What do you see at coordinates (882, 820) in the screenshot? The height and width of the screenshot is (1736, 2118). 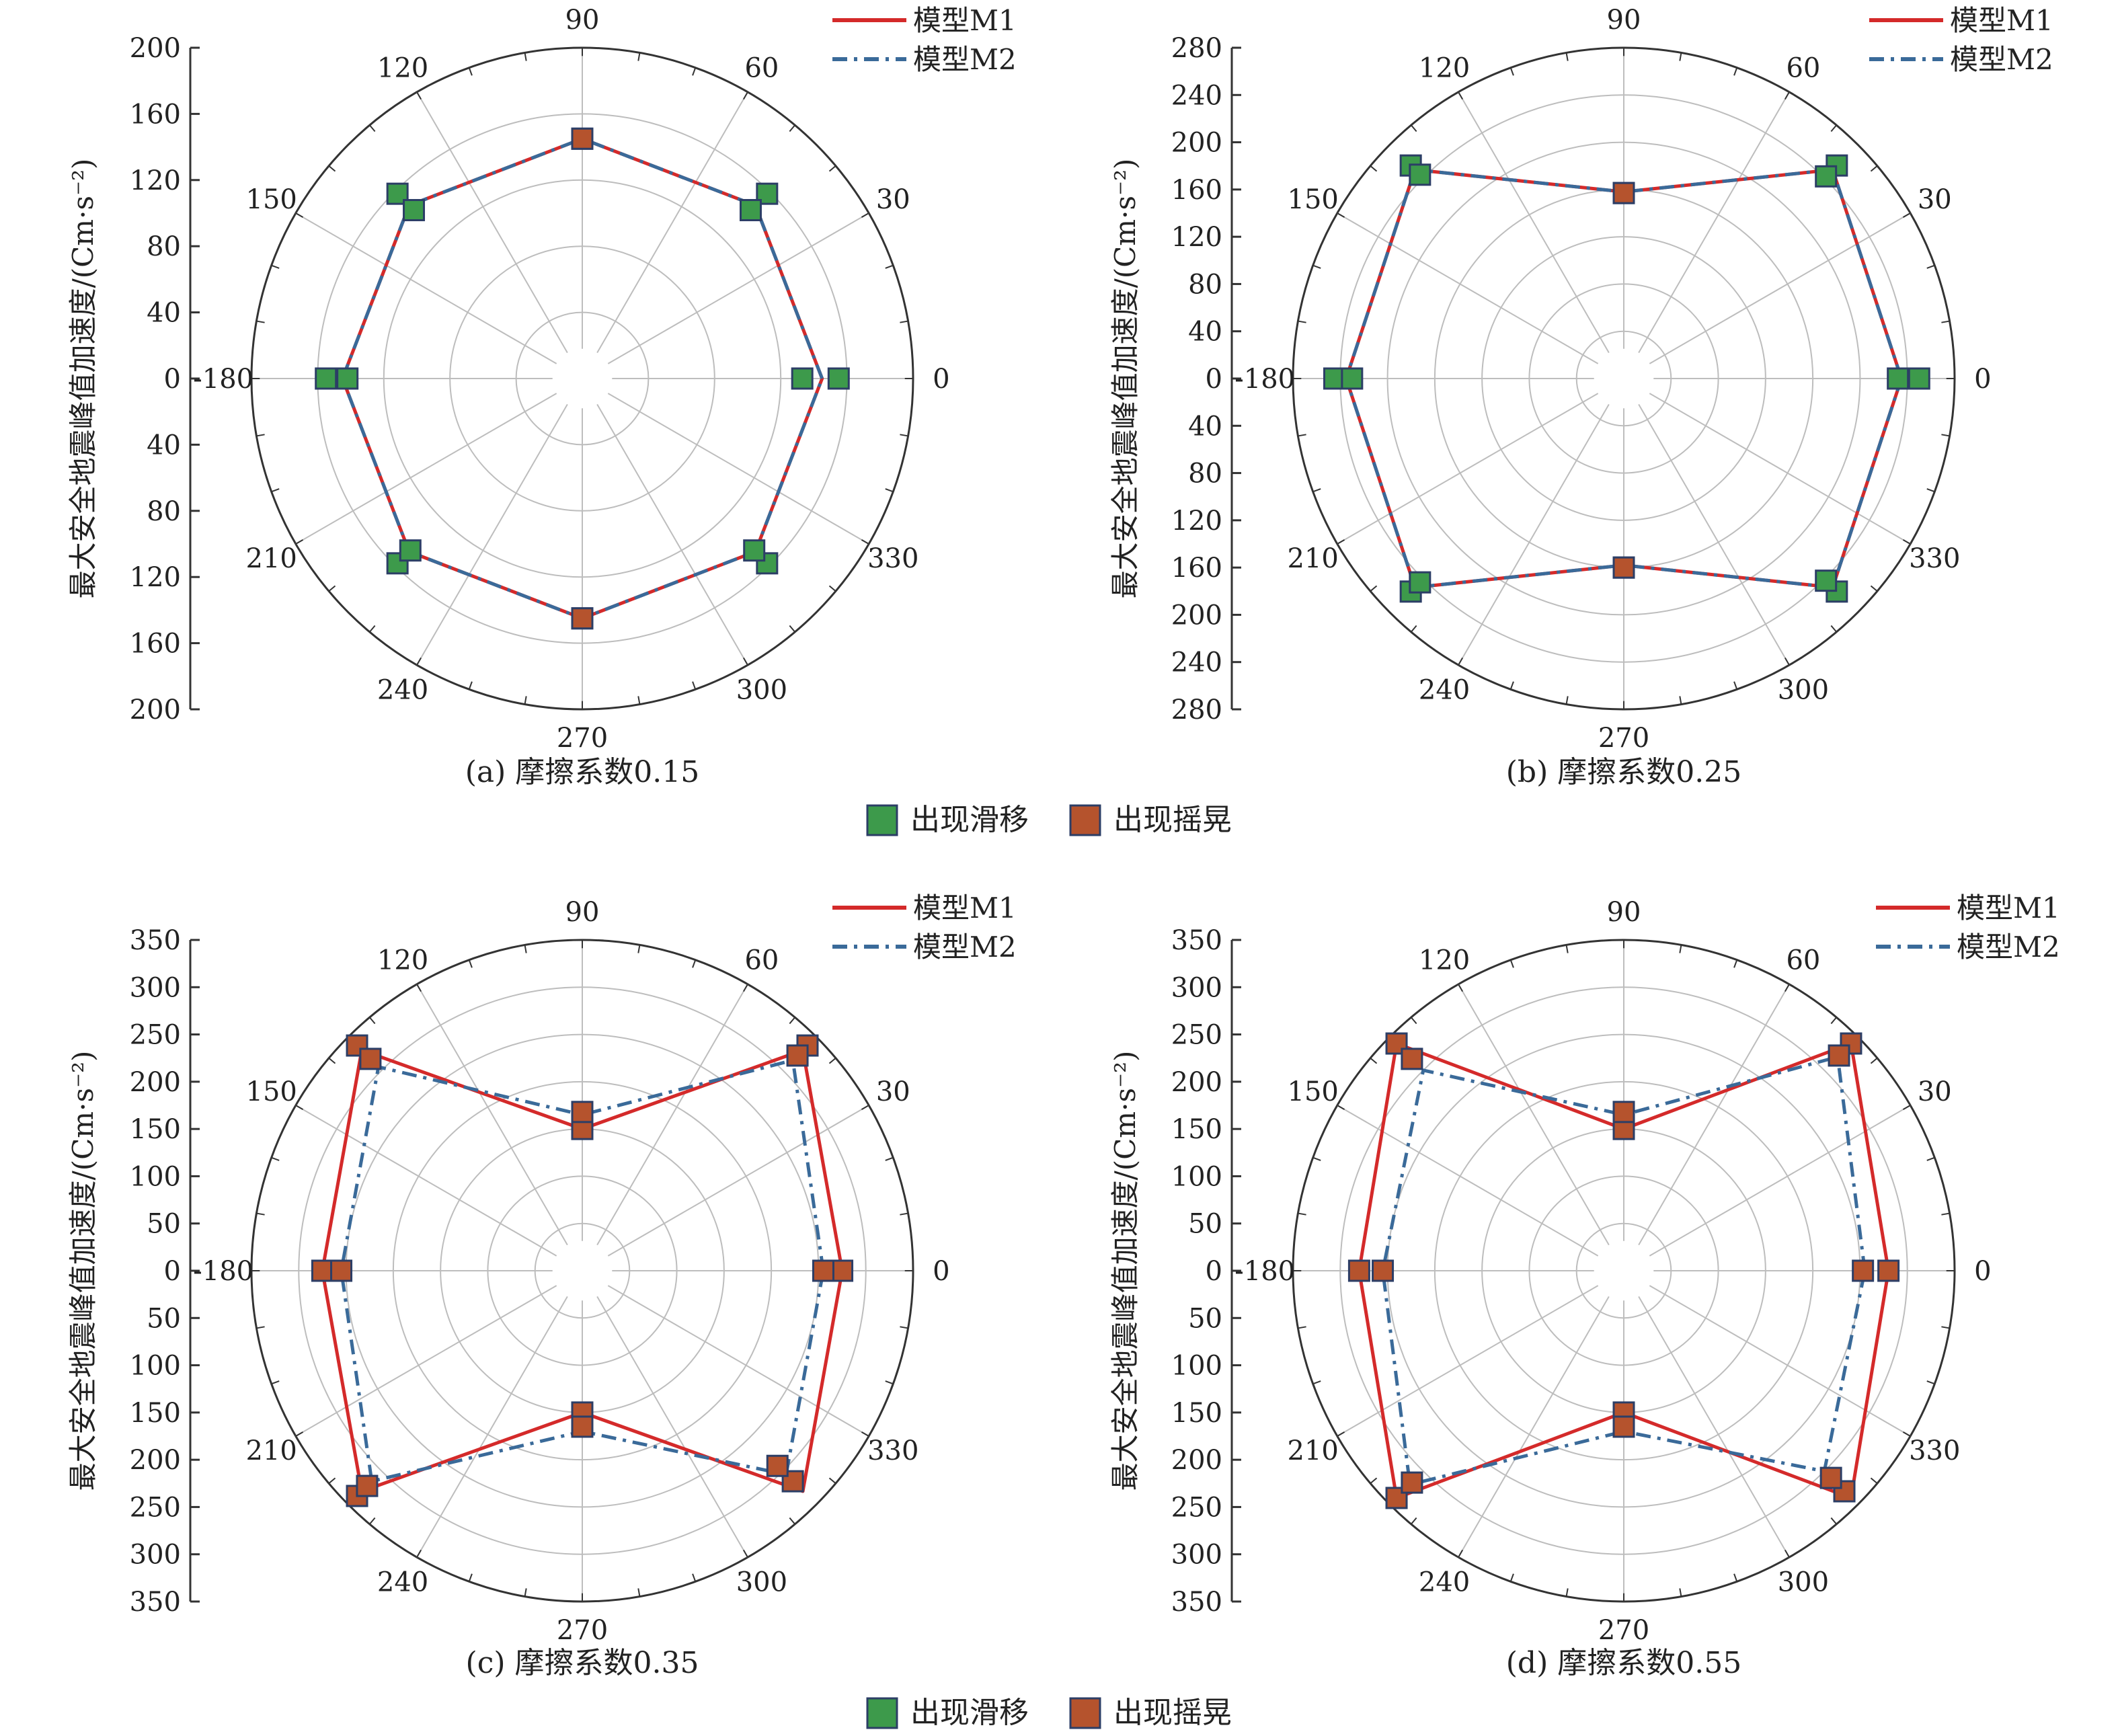 I see `slide-legend-swatch` at bounding box center [882, 820].